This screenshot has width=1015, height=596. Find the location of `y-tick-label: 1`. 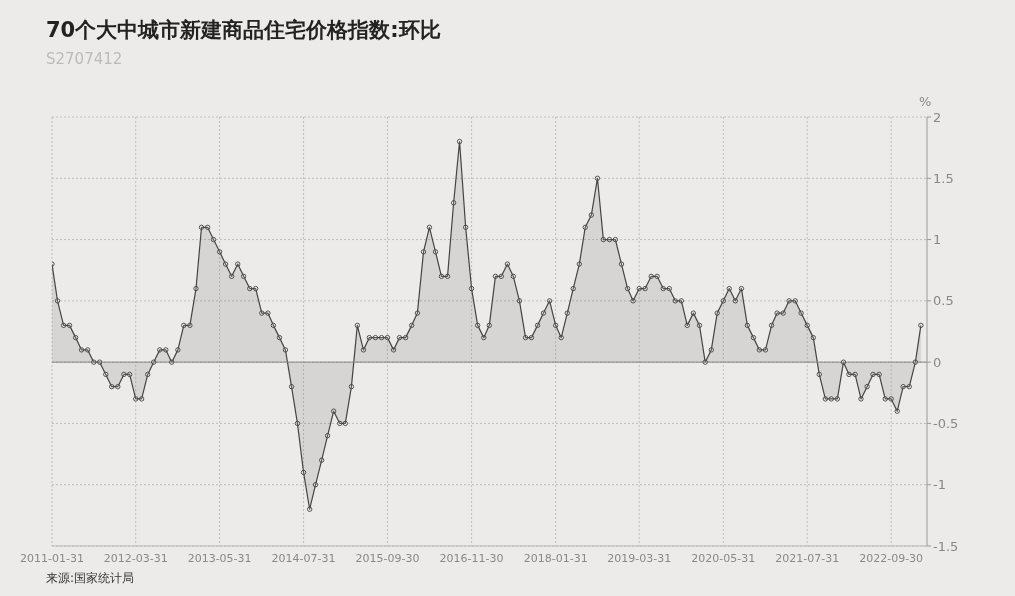

y-tick-label: 1 is located at coordinates (937, 240).